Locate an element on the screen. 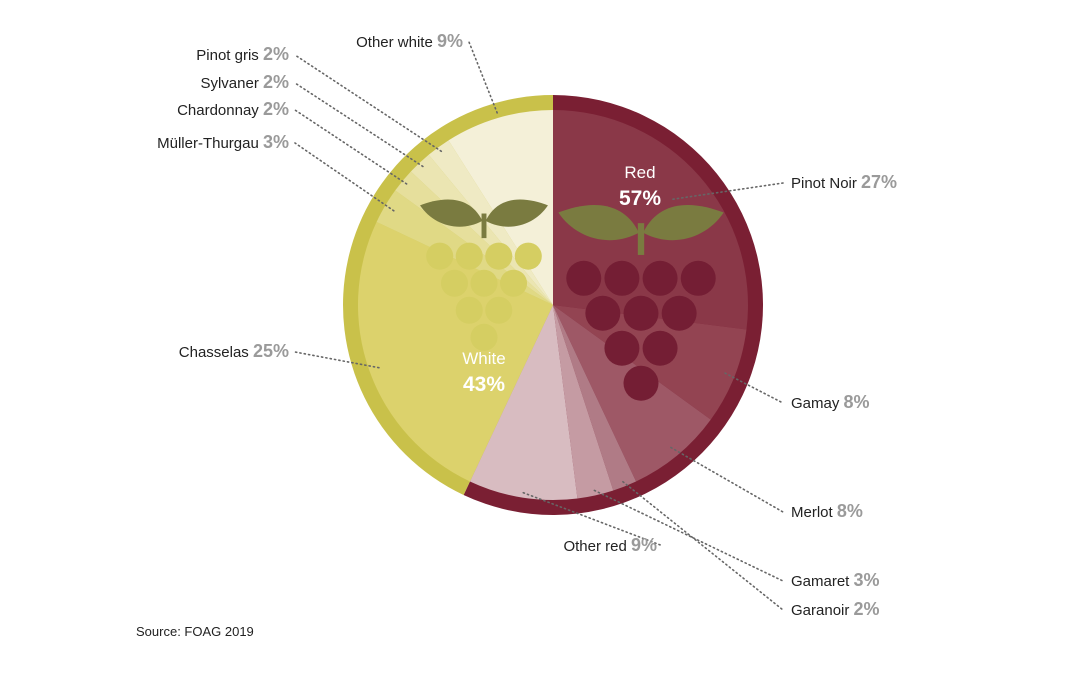 This screenshot has width=1080, height=675. label-name: Müller-Thurgau is located at coordinates (210, 143).